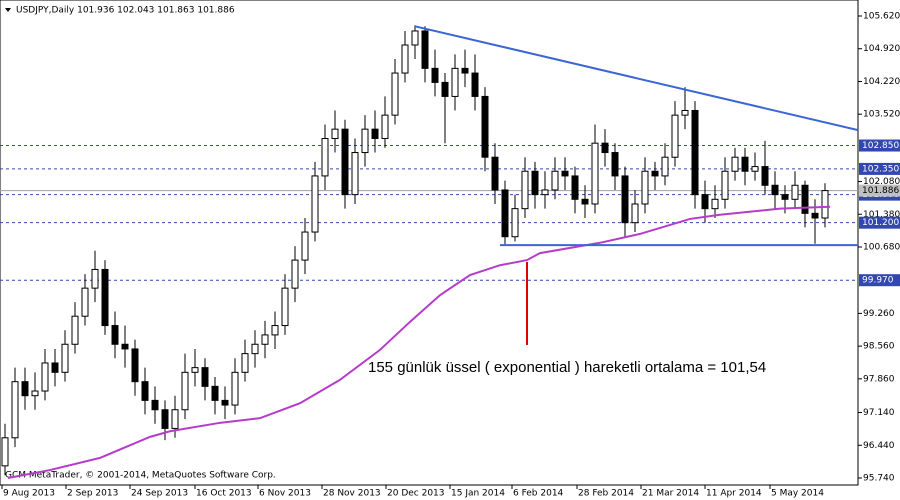  Describe the element at coordinates (797, 494) in the screenshot. I see `x-tick-label: 5 May 2014` at that location.